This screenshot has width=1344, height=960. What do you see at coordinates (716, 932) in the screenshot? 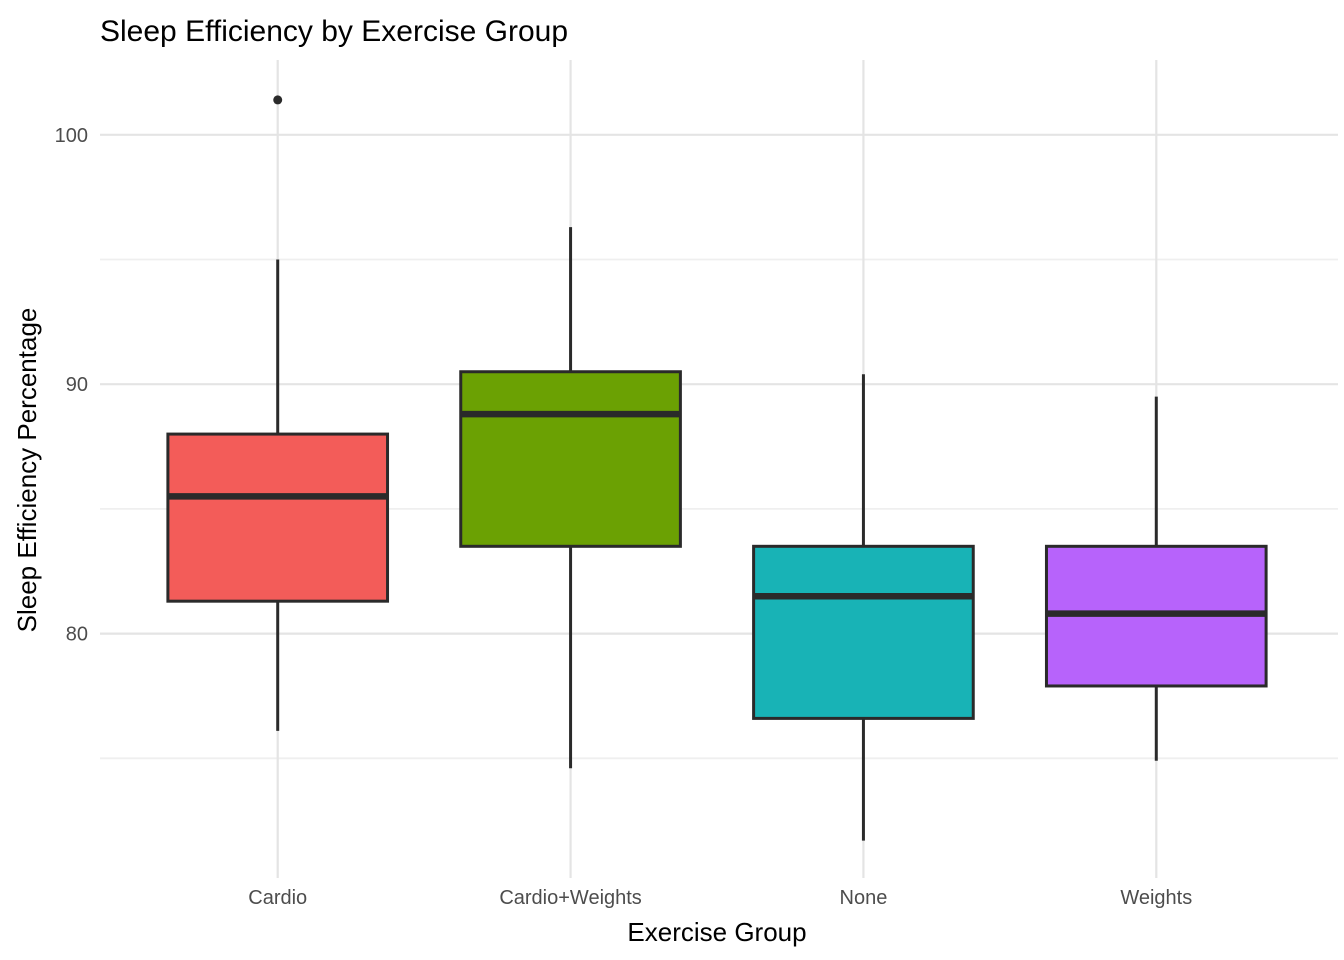
I see `x-axis-title: Exercise Group` at bounding box center [716, 932].